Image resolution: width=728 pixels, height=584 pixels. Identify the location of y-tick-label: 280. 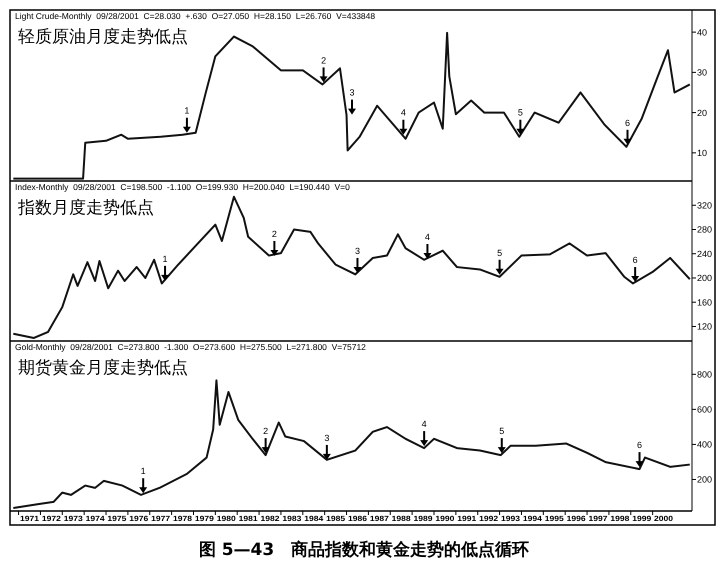
(704, 229).